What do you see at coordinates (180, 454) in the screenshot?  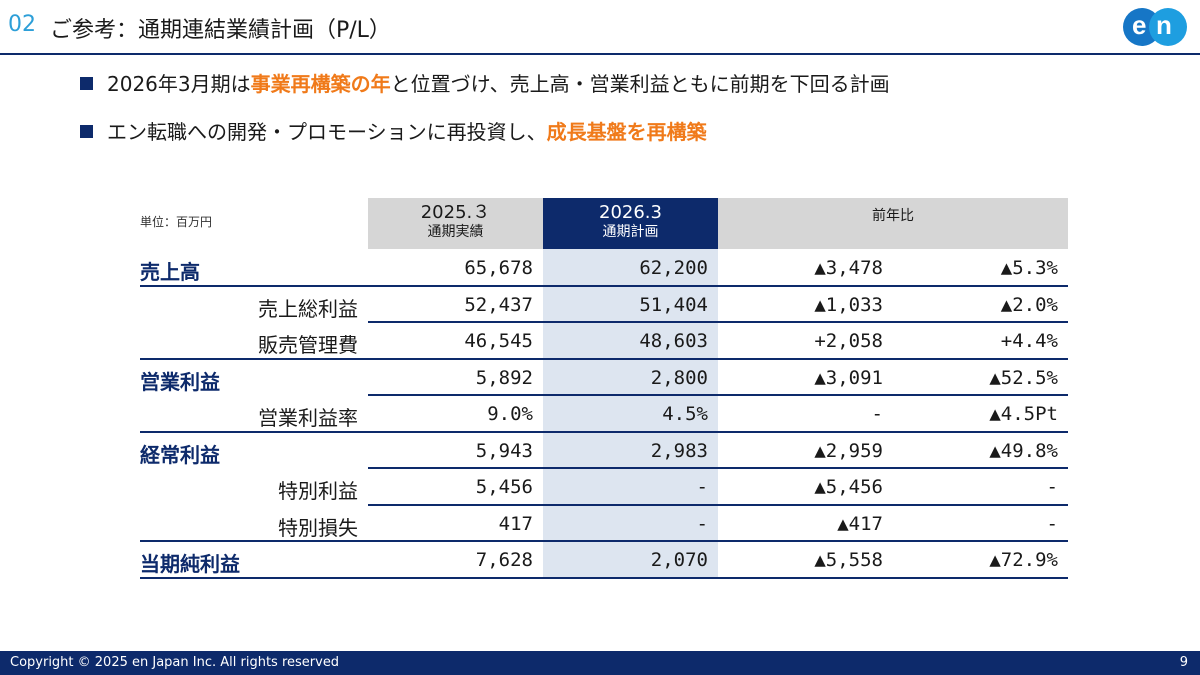 I see `row-label: 経常利益` at bounding box center [180, 454].